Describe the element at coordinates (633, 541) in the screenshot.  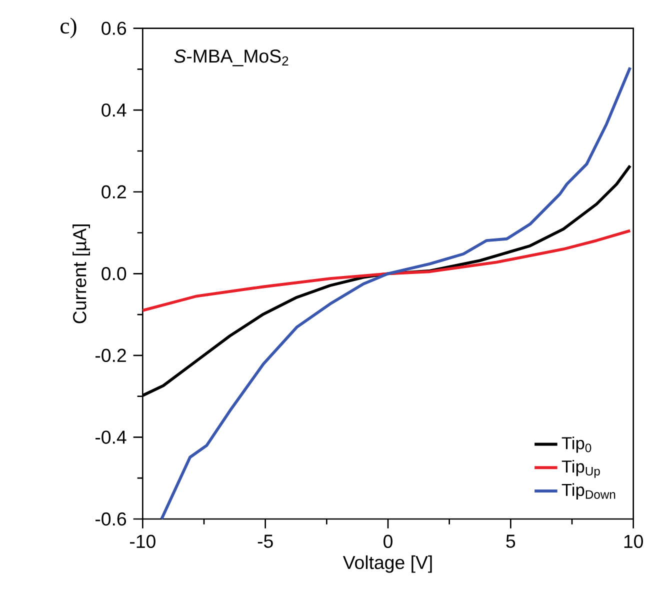
I see `x-tick-label: 10` at that location.